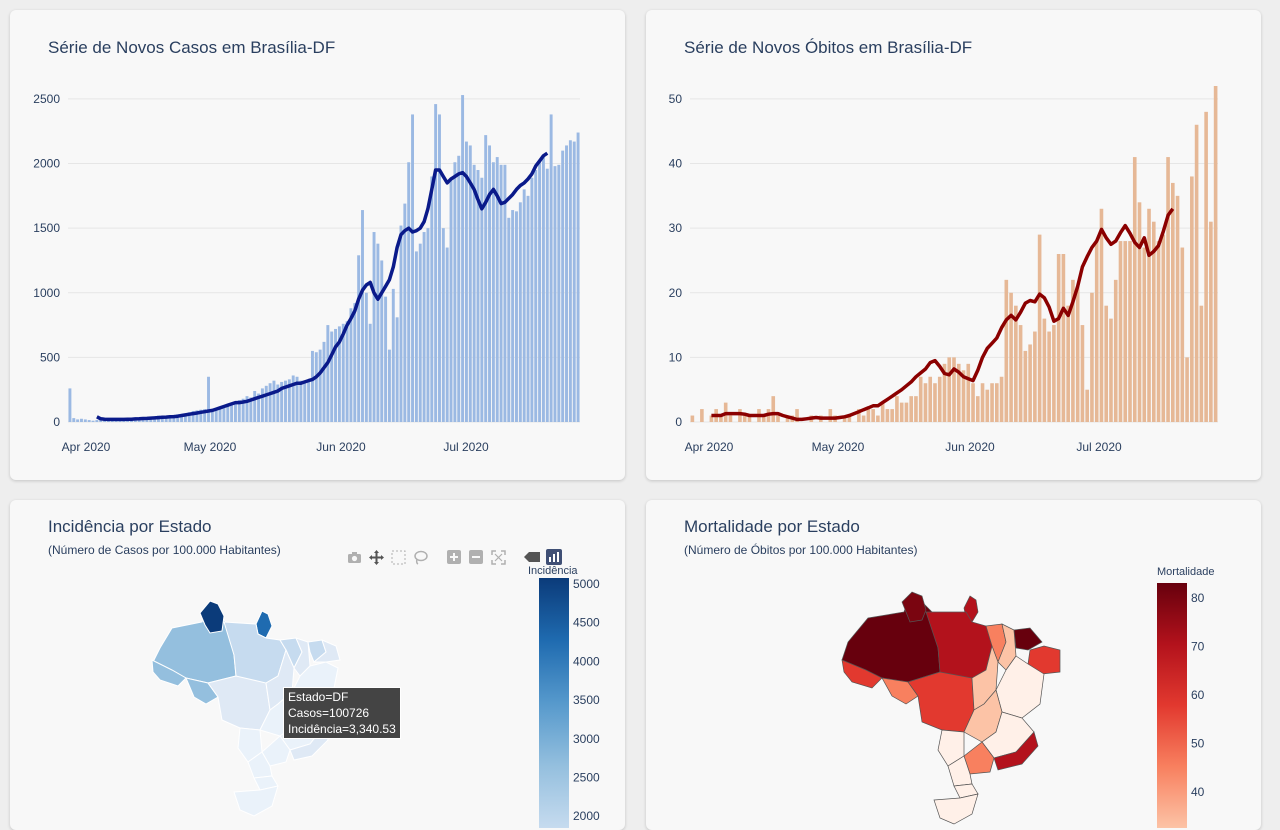 Image resolution: width=1280 pixels, height=830 pixels. I want to click on deaths-moving-average-line, so click(943, 314).